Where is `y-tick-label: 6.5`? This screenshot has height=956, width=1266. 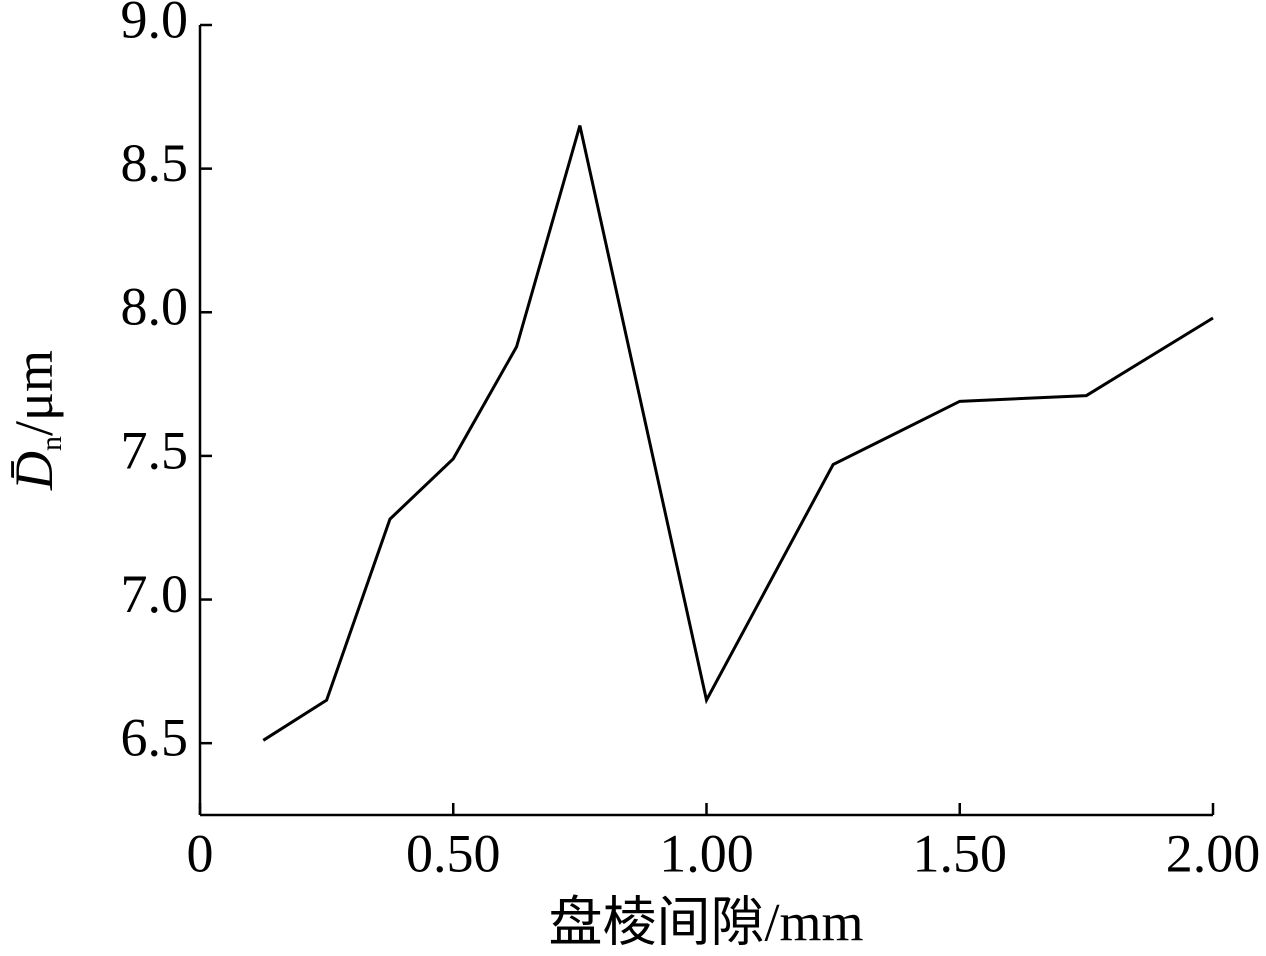 y-tick-label: 6.5 is located at coordinates (155, 738).